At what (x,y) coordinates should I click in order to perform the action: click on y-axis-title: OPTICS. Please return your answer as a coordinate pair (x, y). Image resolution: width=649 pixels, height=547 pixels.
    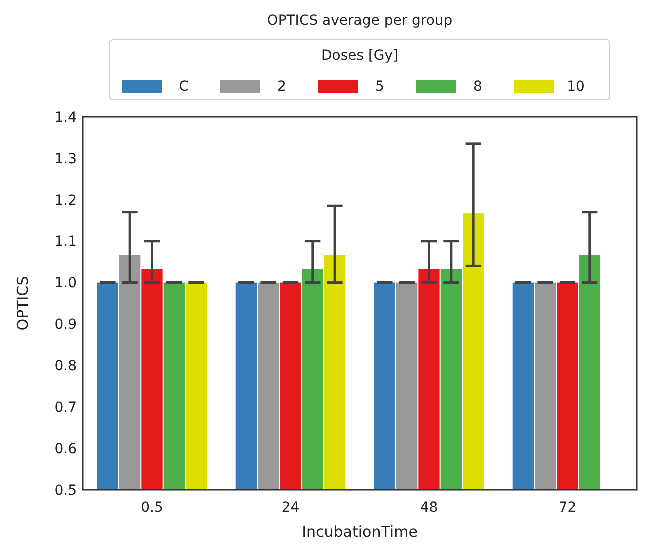
    Looking at the image, I should click on (23, 303).